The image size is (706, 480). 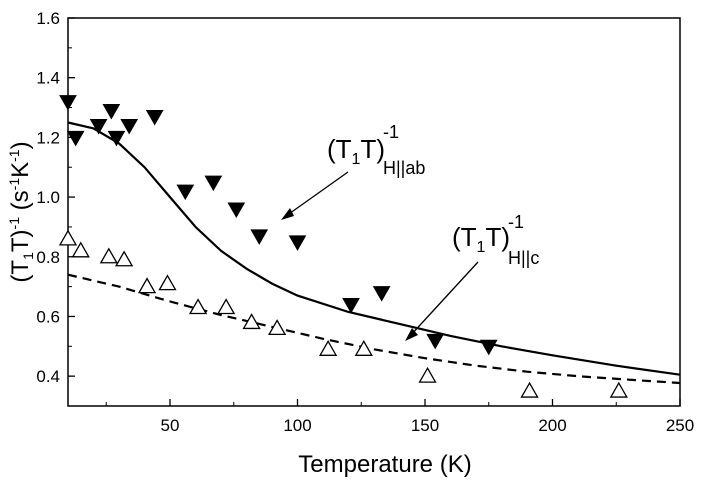 I want to click on annotation-h-c-sub: 1, so click(x=481, y=247).